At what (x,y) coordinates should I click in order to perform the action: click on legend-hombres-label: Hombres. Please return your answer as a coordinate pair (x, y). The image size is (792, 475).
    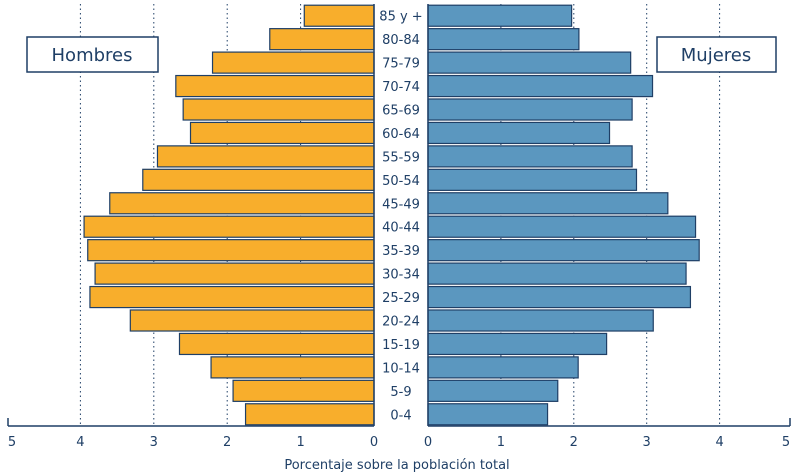
    Looking at the image, I should click on (92, 55).